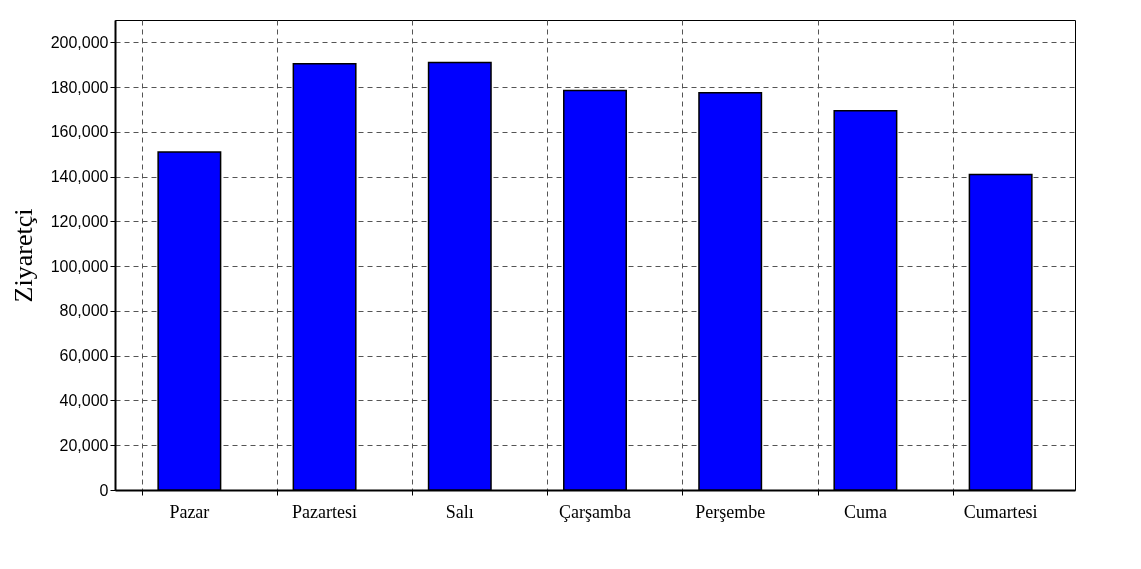  Describe the element at coordinates (84, 356) in the screenshot. I see `y-tick-label: 60,000` at that location.